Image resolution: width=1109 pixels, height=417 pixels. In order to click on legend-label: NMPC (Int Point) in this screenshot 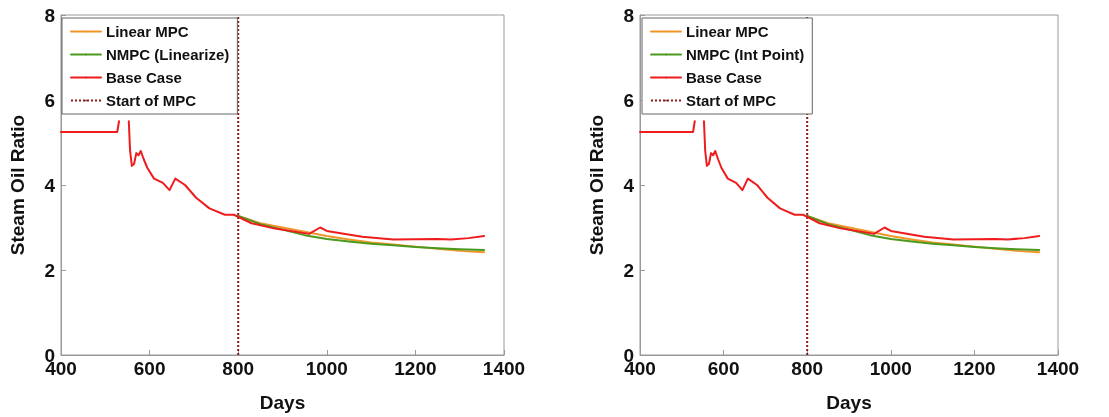, I will do `click(745, 54)`.